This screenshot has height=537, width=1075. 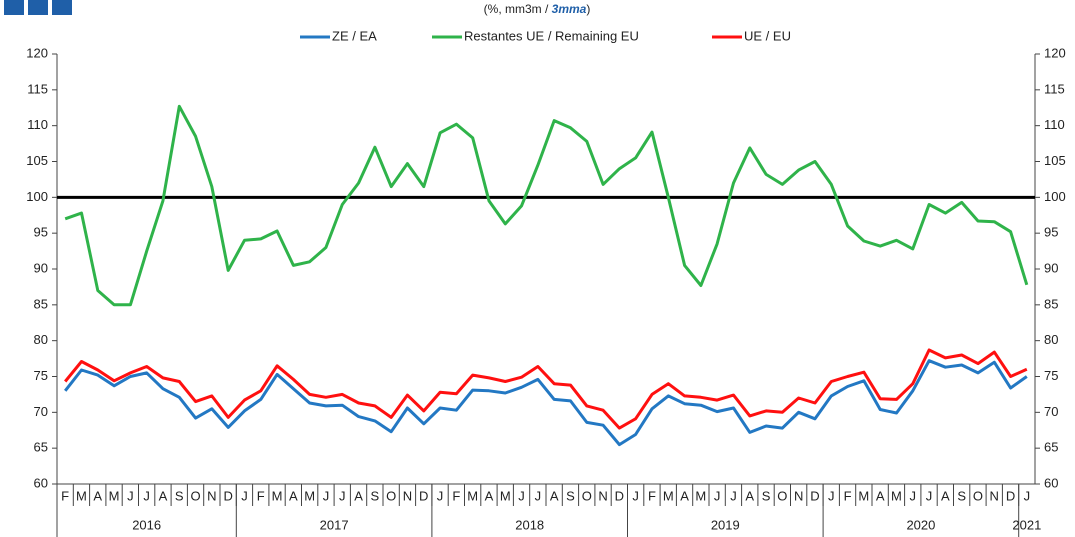 I want to click on y2-tick-label: 80, so click(x=1051, y=339).